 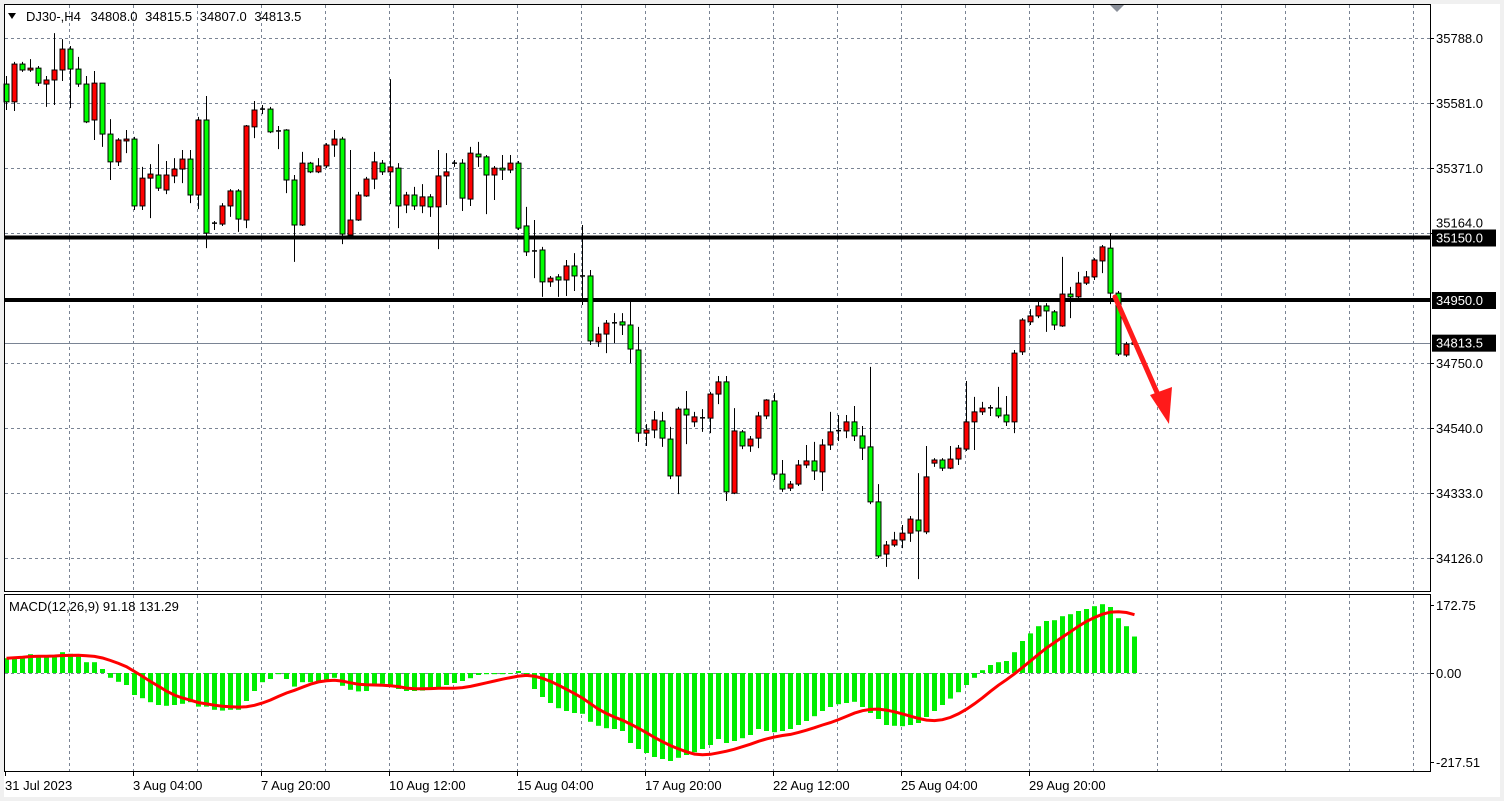 What do you see at coordinates (1117, 8) in the screenshot?
I see `chart-shift-marker-icon` at bounding box center [1117, 8].